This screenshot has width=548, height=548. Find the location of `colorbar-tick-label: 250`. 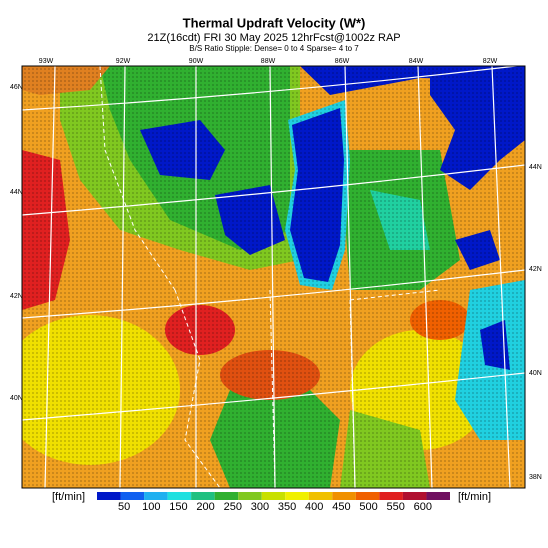

colorbar-tick-label: 250 is located at coordinates (233, 507).